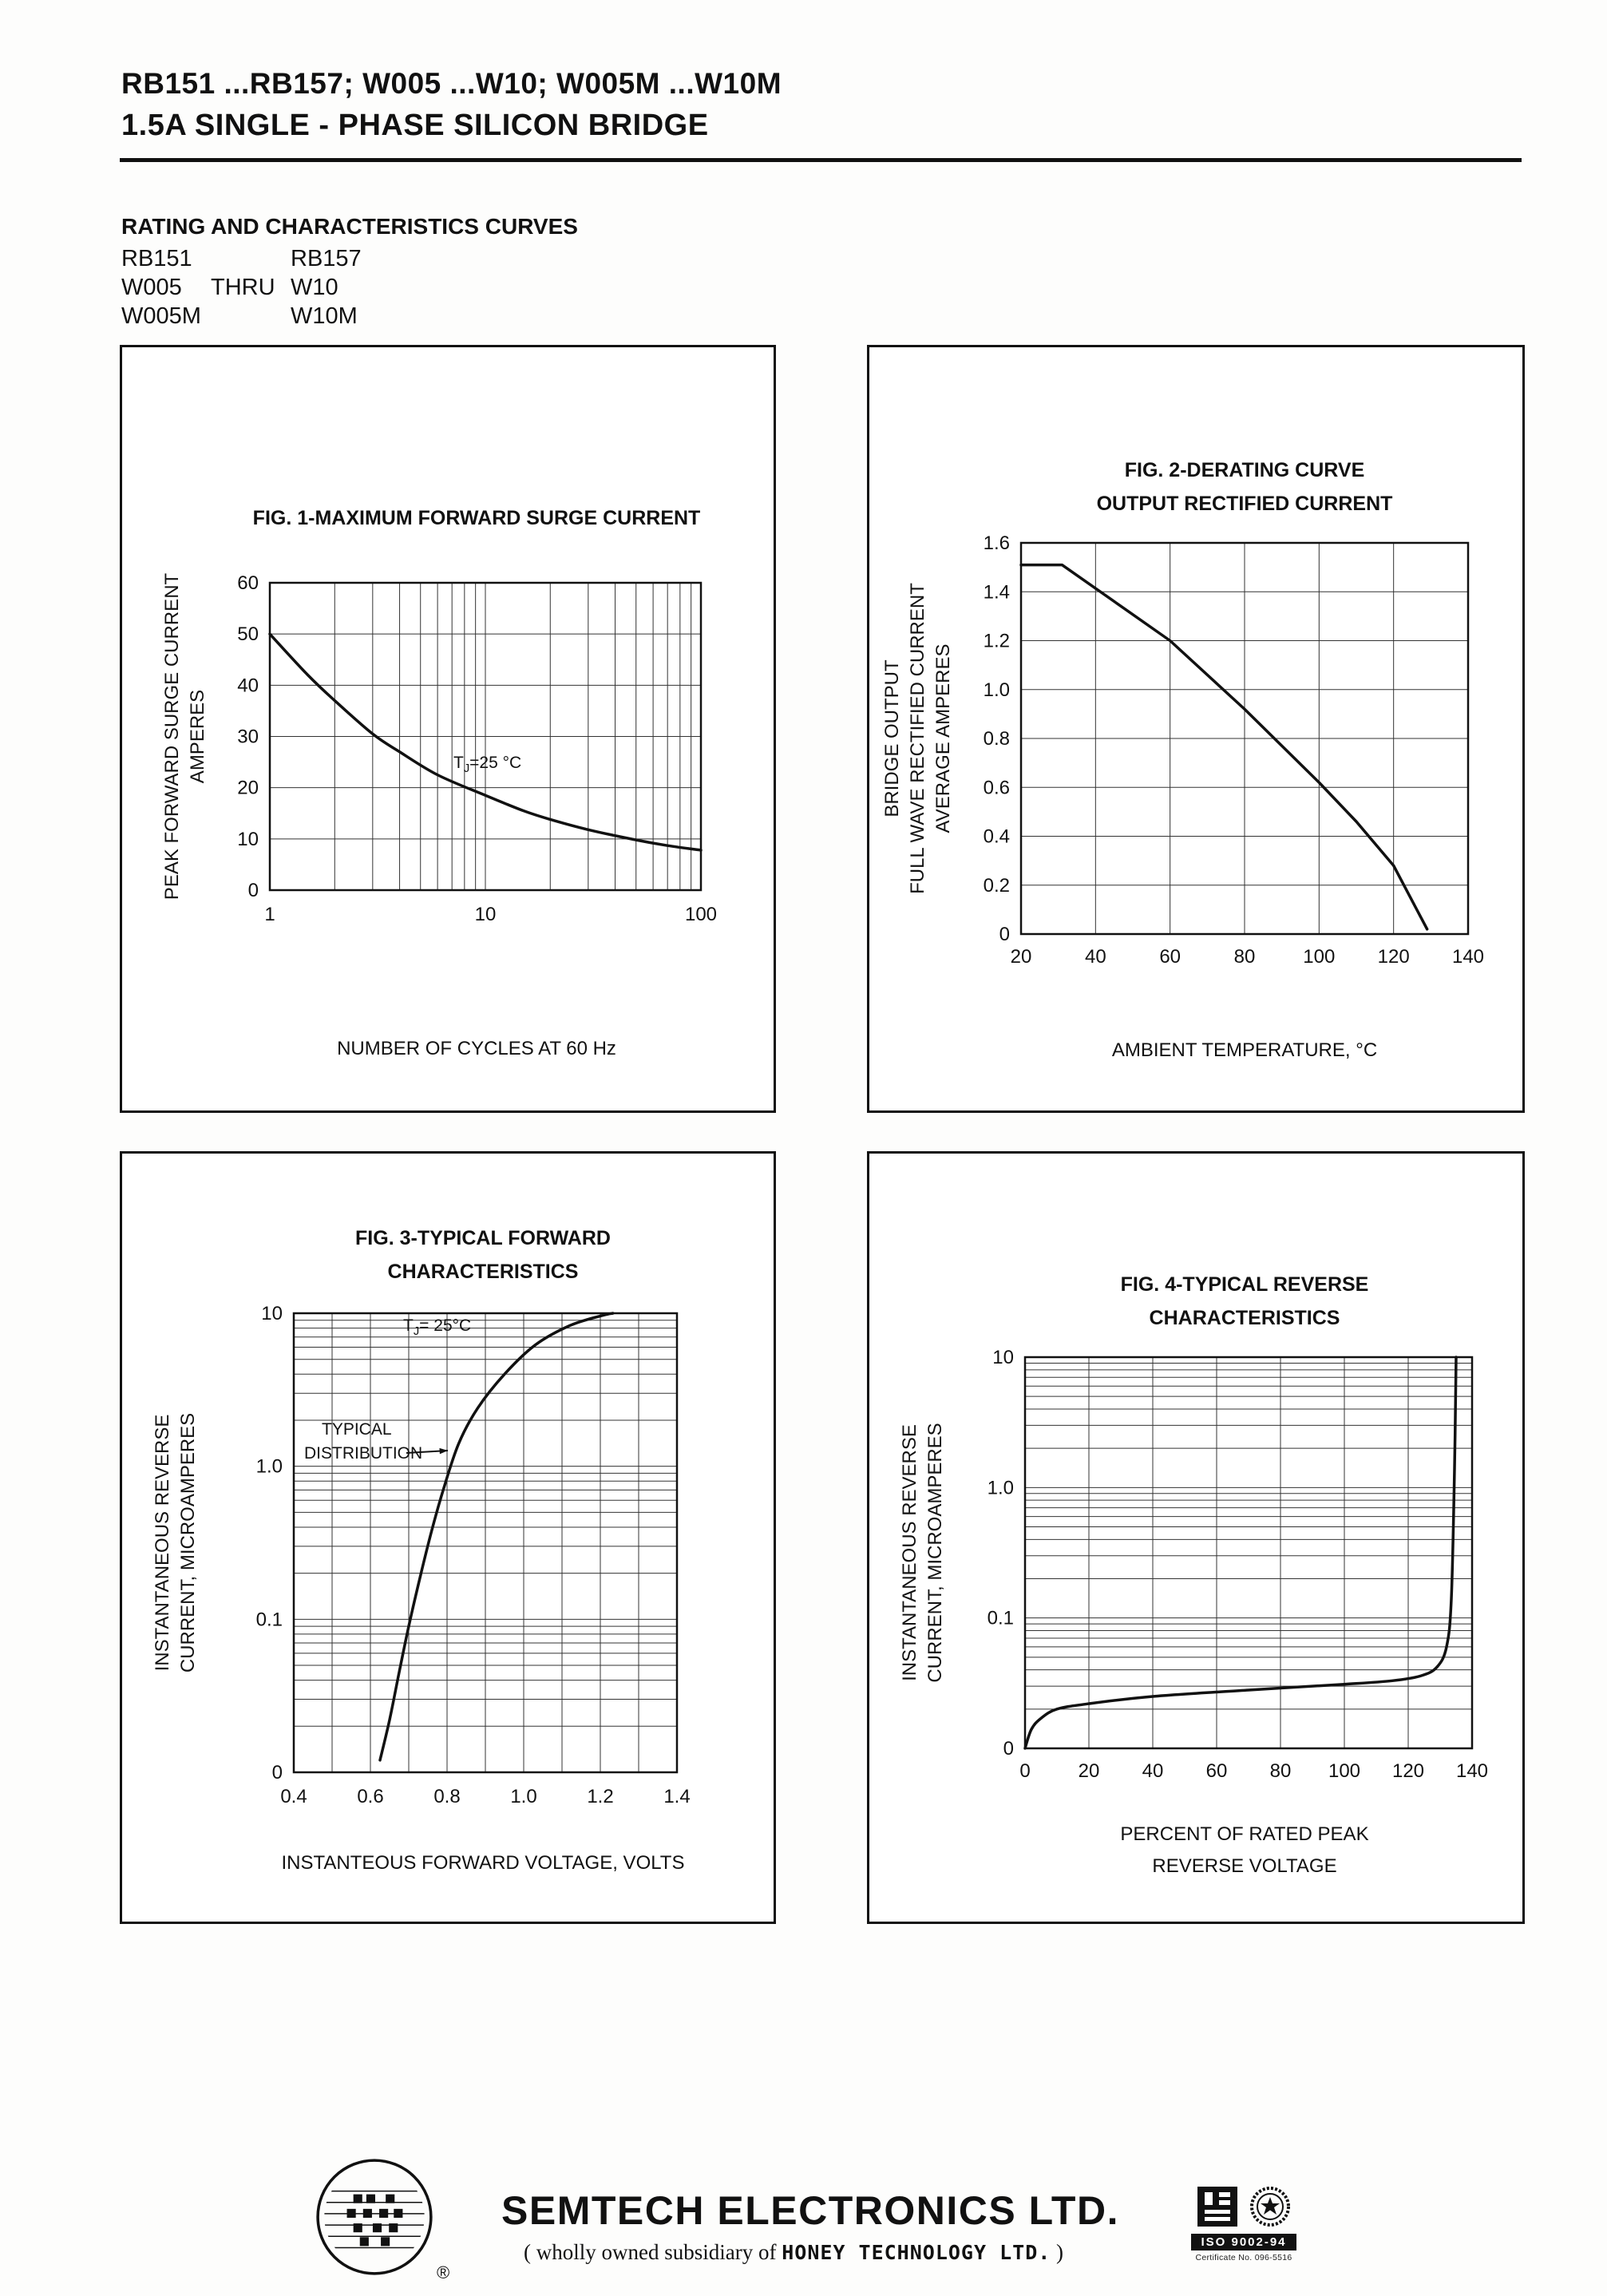  I want to click on part-number-row: W005M W10M, so click(239, 316).